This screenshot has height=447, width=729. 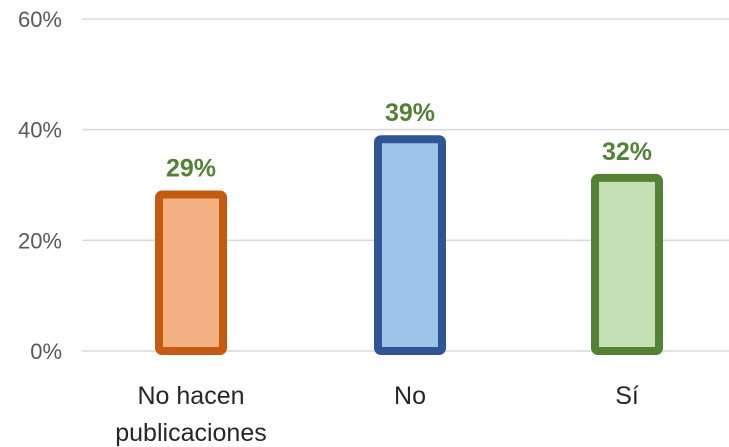 What do you see at coordinates (40, 185) in the screenshot?
I see `y-axis-tick-labels: 0% 20% 40% 60%` at bounding box center [40, 185].